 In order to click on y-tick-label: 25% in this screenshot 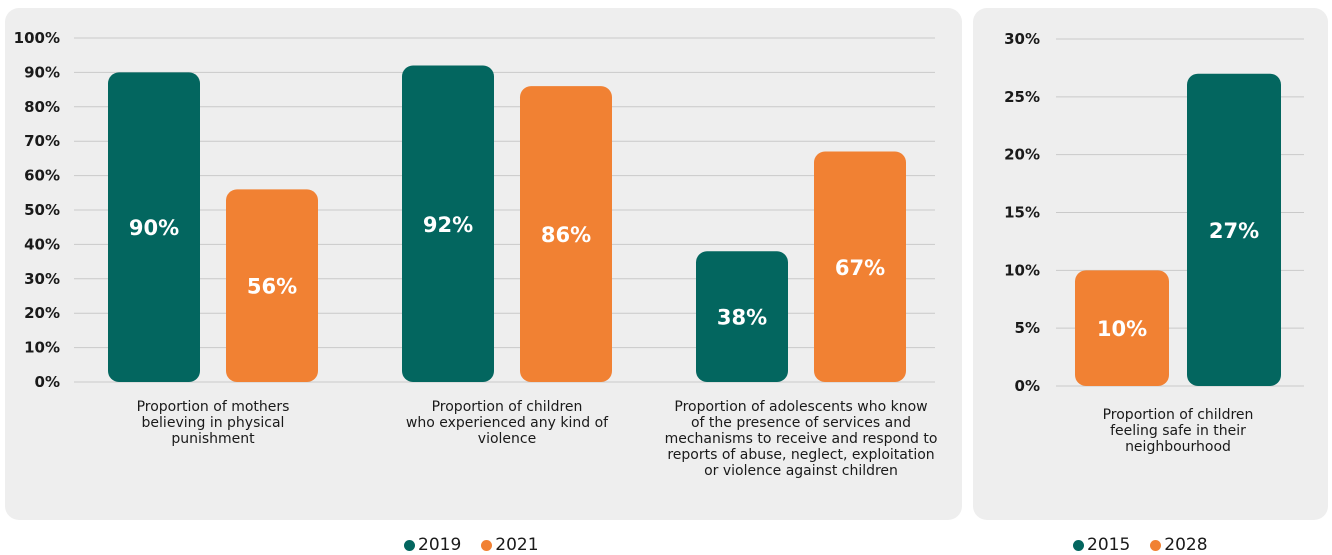, I will do `click(1022, 97)`.